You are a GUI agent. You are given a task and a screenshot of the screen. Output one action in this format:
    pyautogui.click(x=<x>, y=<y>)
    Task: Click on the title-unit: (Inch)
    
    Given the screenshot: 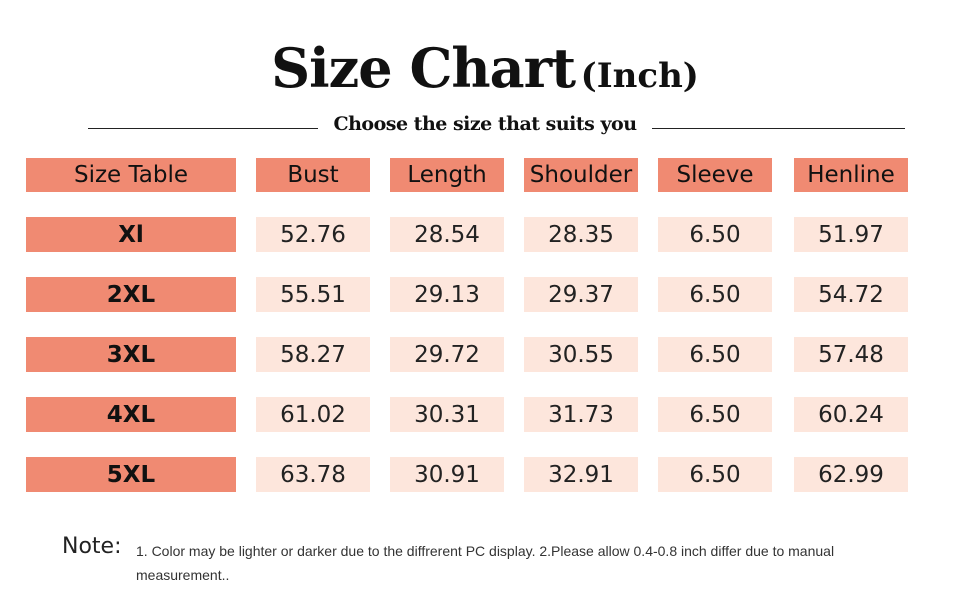 What is the action you would take?
    pyautogui.click(x=639, y=76)
    